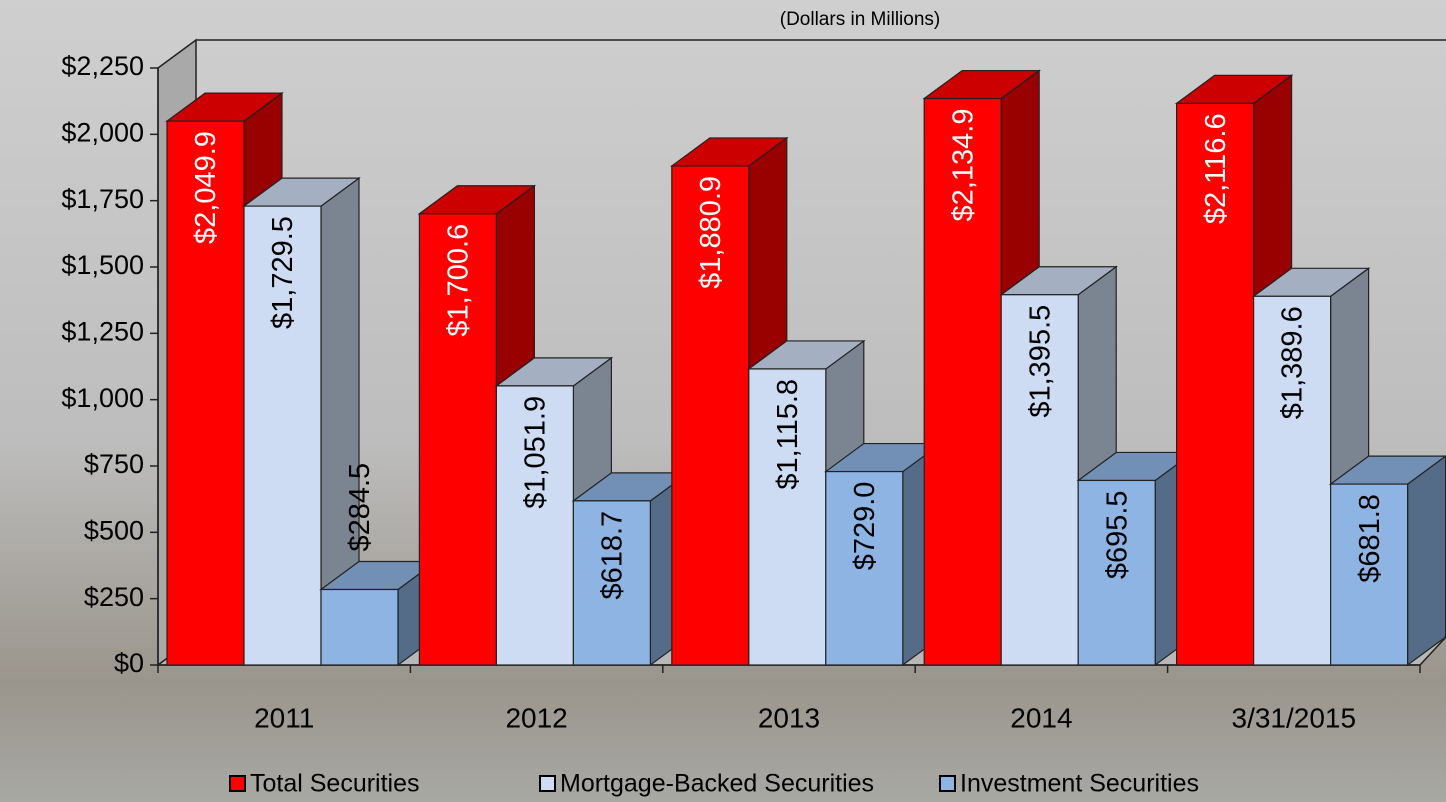  Describe the element at coordinates (102, 199) in the screenshot. I see `y-tick-label: $1,750` at that location.